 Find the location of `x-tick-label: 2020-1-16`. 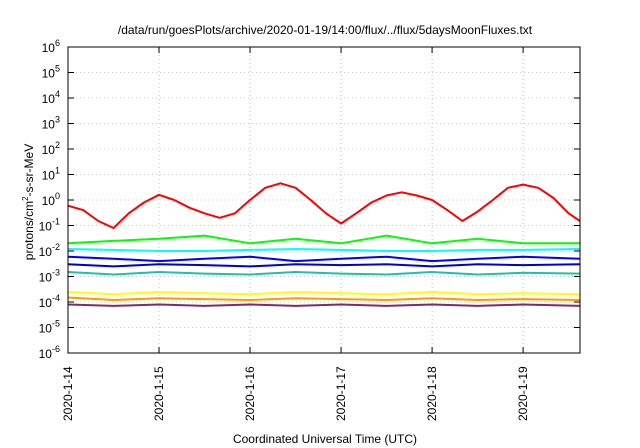

x-tick-label: 2020-1-16 is located at coordinates (250, 393).